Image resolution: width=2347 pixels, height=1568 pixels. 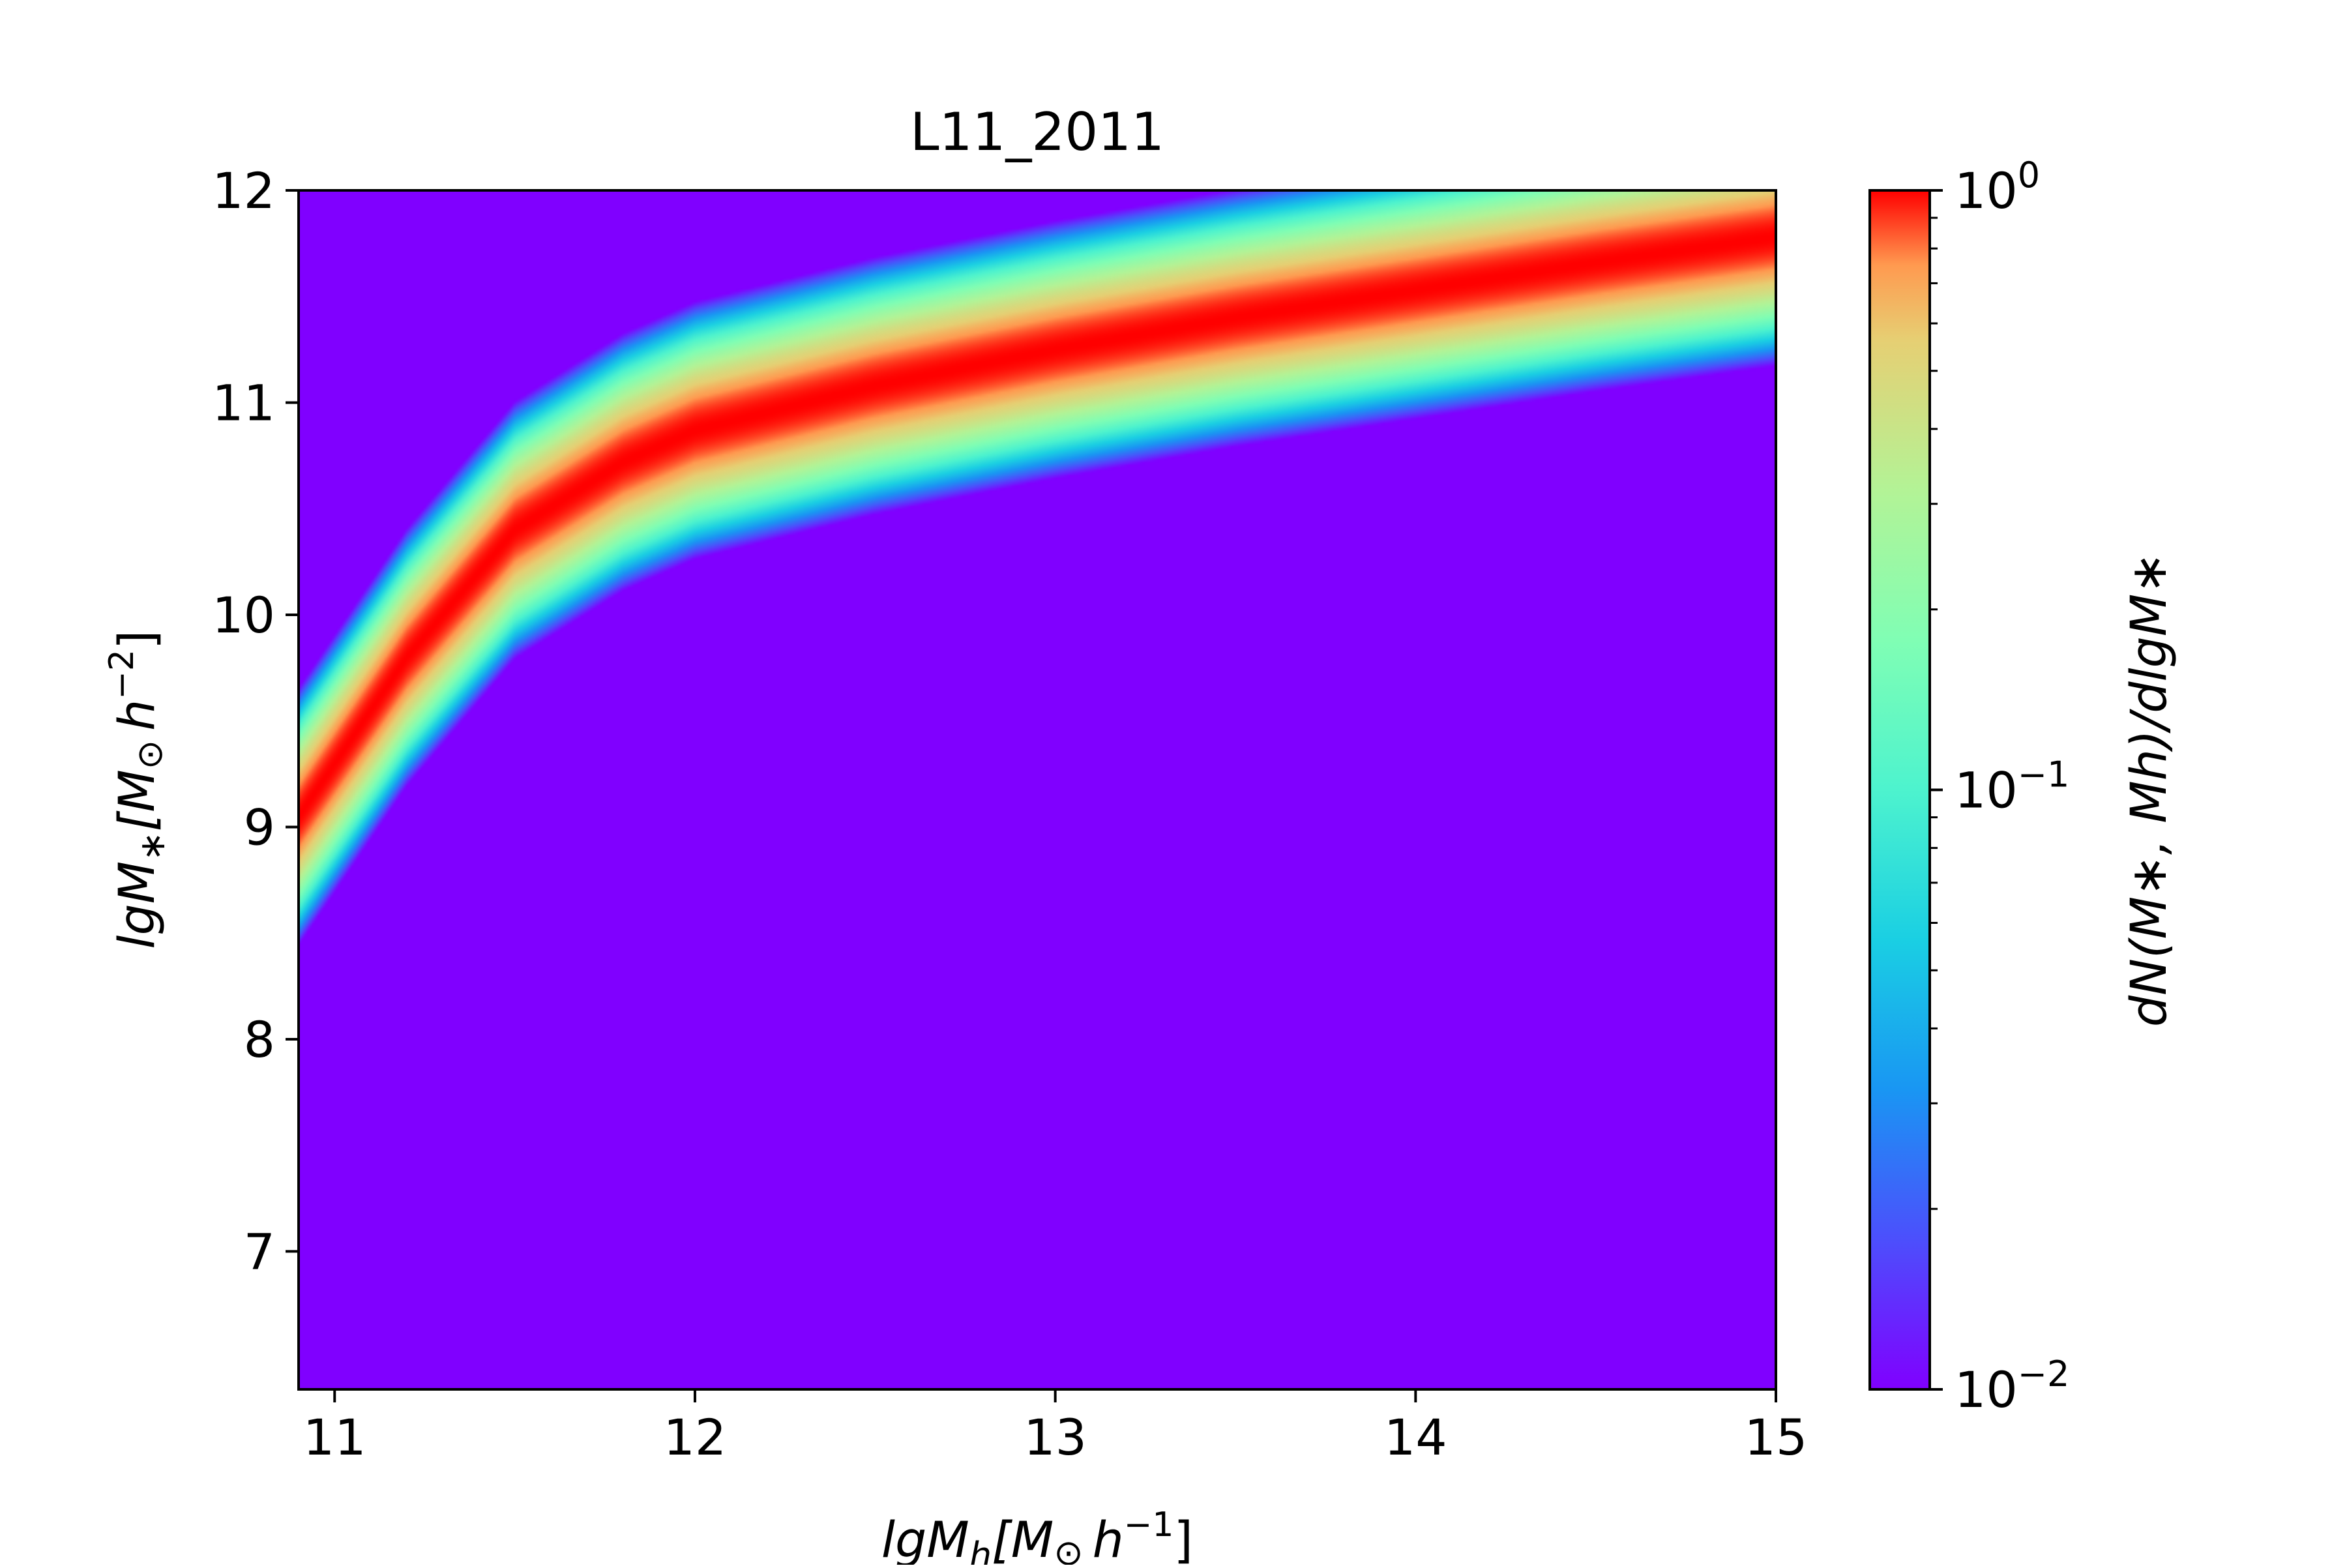 I want to click on y-label-exp: −2, so click(x=121, y=675).